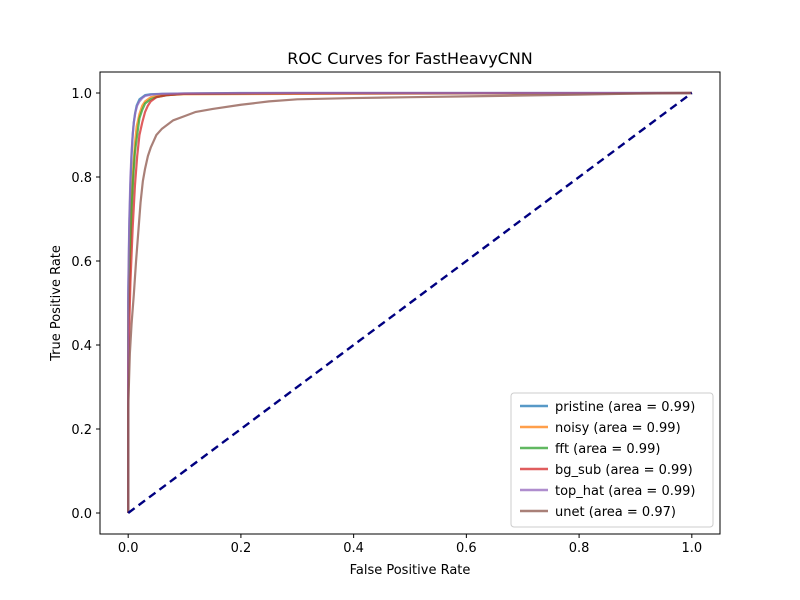 This screenshot has width=800, height=600. What do you see at coordinates (410, 570) in the screenshot?
I see `x-axis-label: False Positive Rate` at bounding box center [410, 570].